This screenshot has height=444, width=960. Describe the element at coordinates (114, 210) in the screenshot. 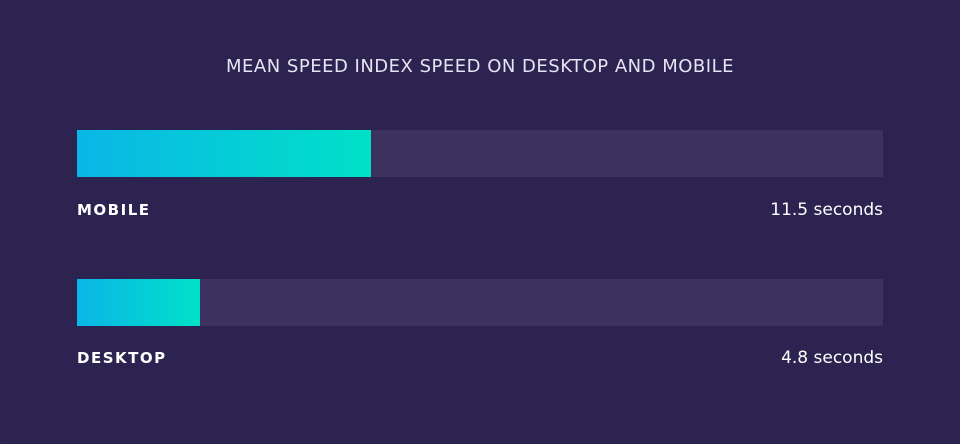

I see `category-label-mobile: MOBILE` at that location.